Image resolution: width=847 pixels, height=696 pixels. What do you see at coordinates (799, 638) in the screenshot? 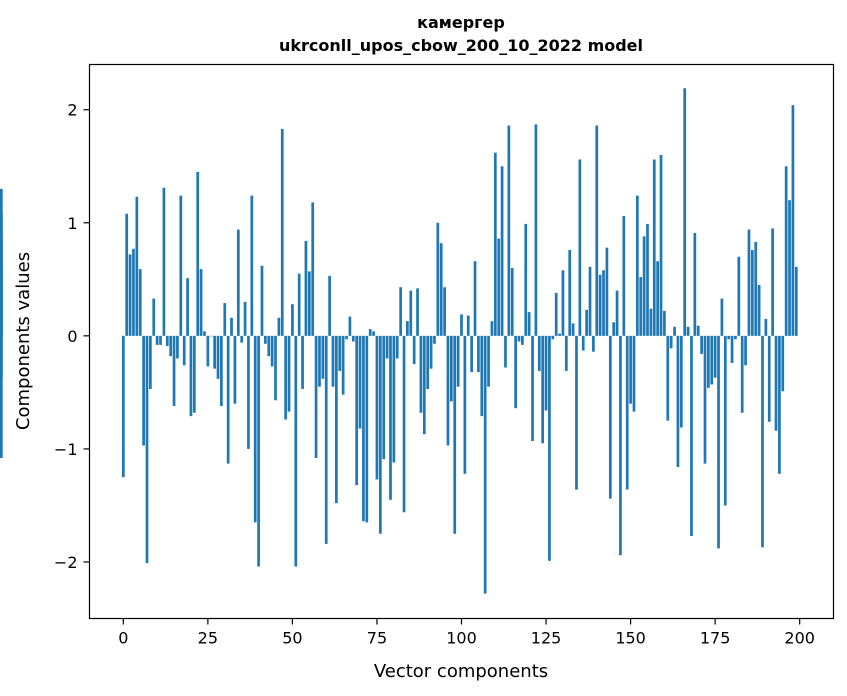
I see `x-tick-label: 200` at bounding box center [799, 638].